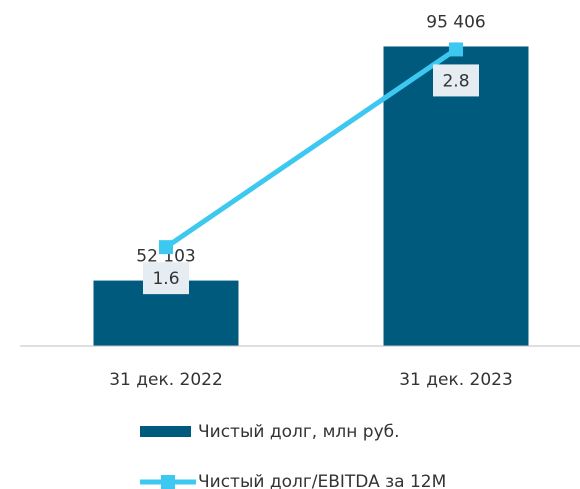  What do you see at coordinates (322, 480) in the screenshot?
I see `legend-label: Чистый долг/EBITDA за 12М` at bounding box center [322, 480].